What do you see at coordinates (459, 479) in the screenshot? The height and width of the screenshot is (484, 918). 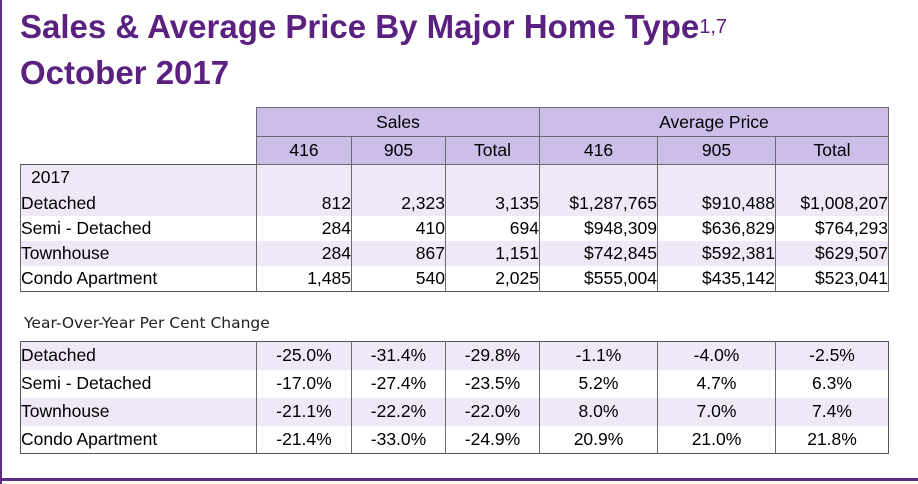 I see `frame-bottom-border` at bounding box center [459, 479].